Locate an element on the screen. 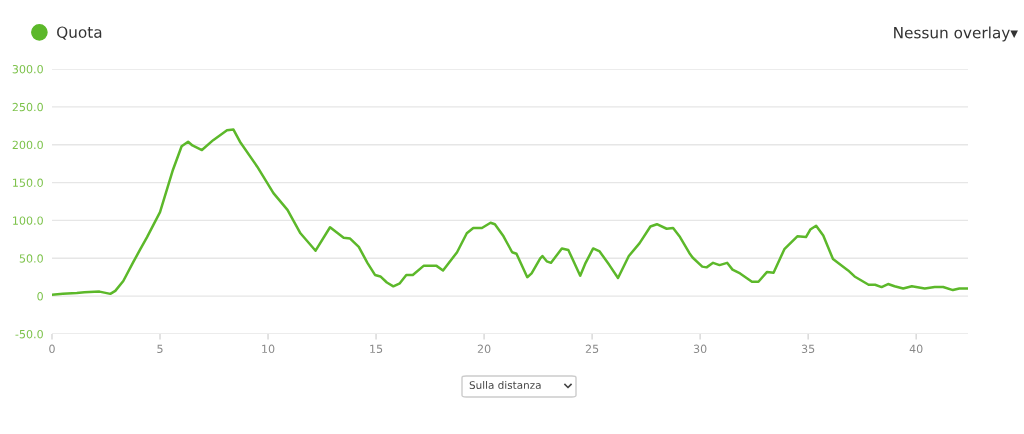  x-tick-label: 35 is located at coordinates (808, 349).